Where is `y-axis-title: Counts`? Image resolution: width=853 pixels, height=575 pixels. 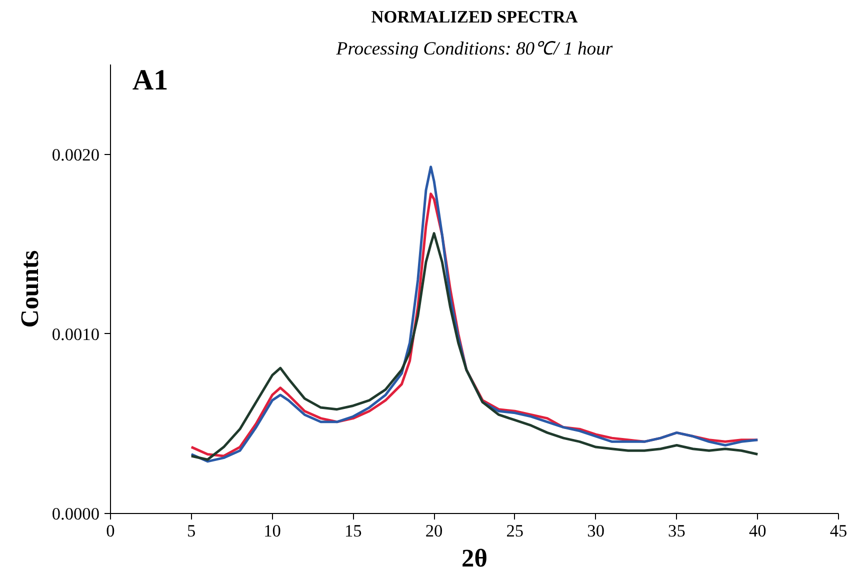 y-axis-title: Counts is located at coordinates (30, 289).